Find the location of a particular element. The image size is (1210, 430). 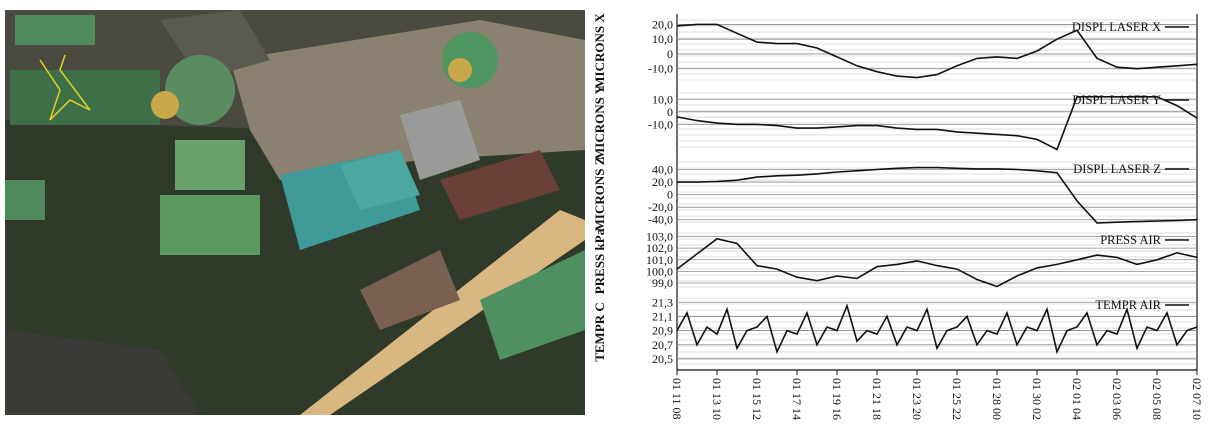

legend-label: PRESS AIR is located at coordinates (1130, 240).